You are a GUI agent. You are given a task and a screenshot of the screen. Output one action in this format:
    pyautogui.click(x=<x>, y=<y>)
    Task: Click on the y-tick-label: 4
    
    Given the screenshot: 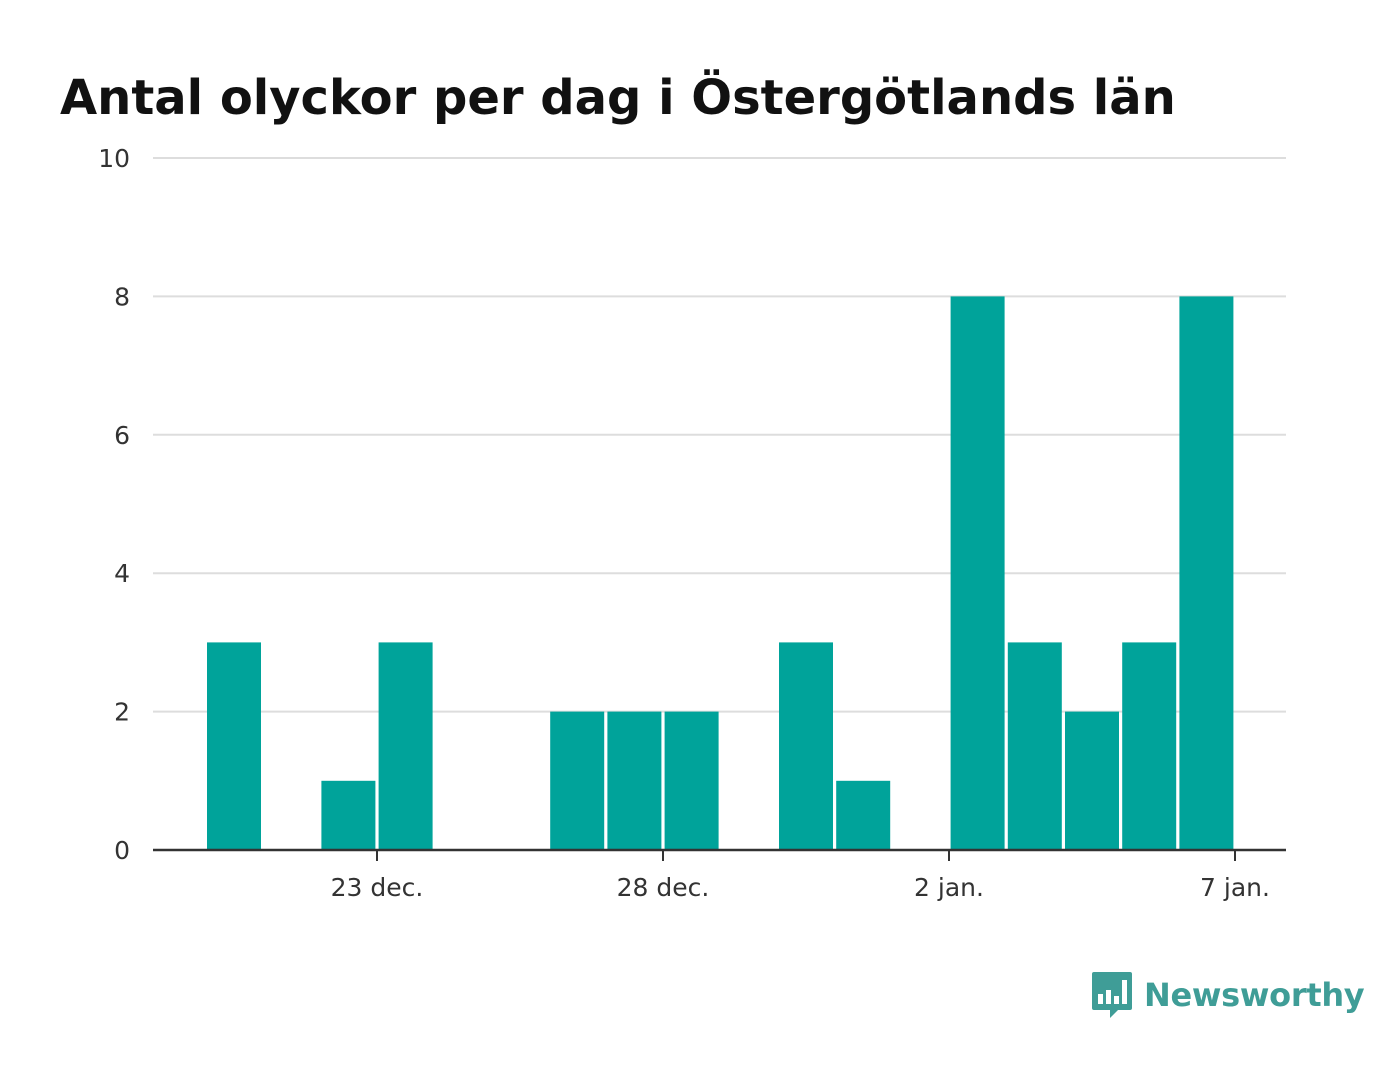 What is the action you would take?
    pyautogui.click(x=122, y=573)
    